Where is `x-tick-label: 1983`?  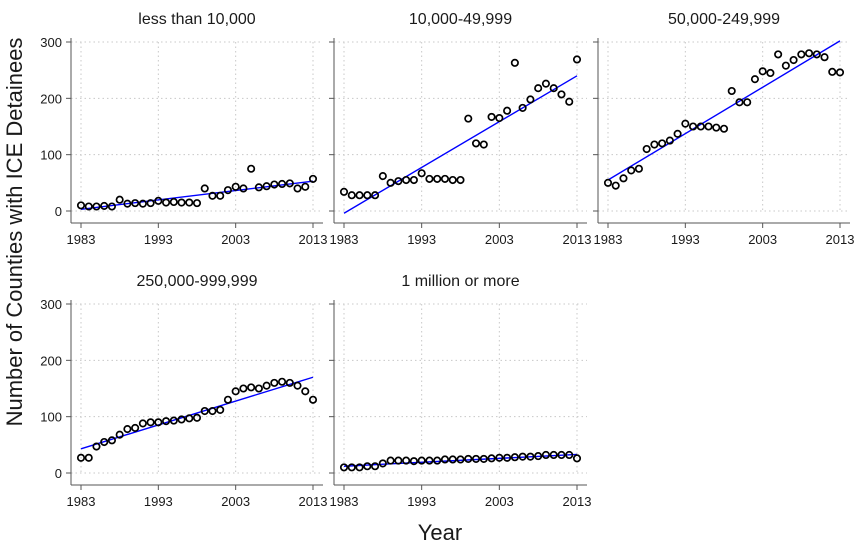
x-tick-label: 1983 is located at coordinates (81, 239).